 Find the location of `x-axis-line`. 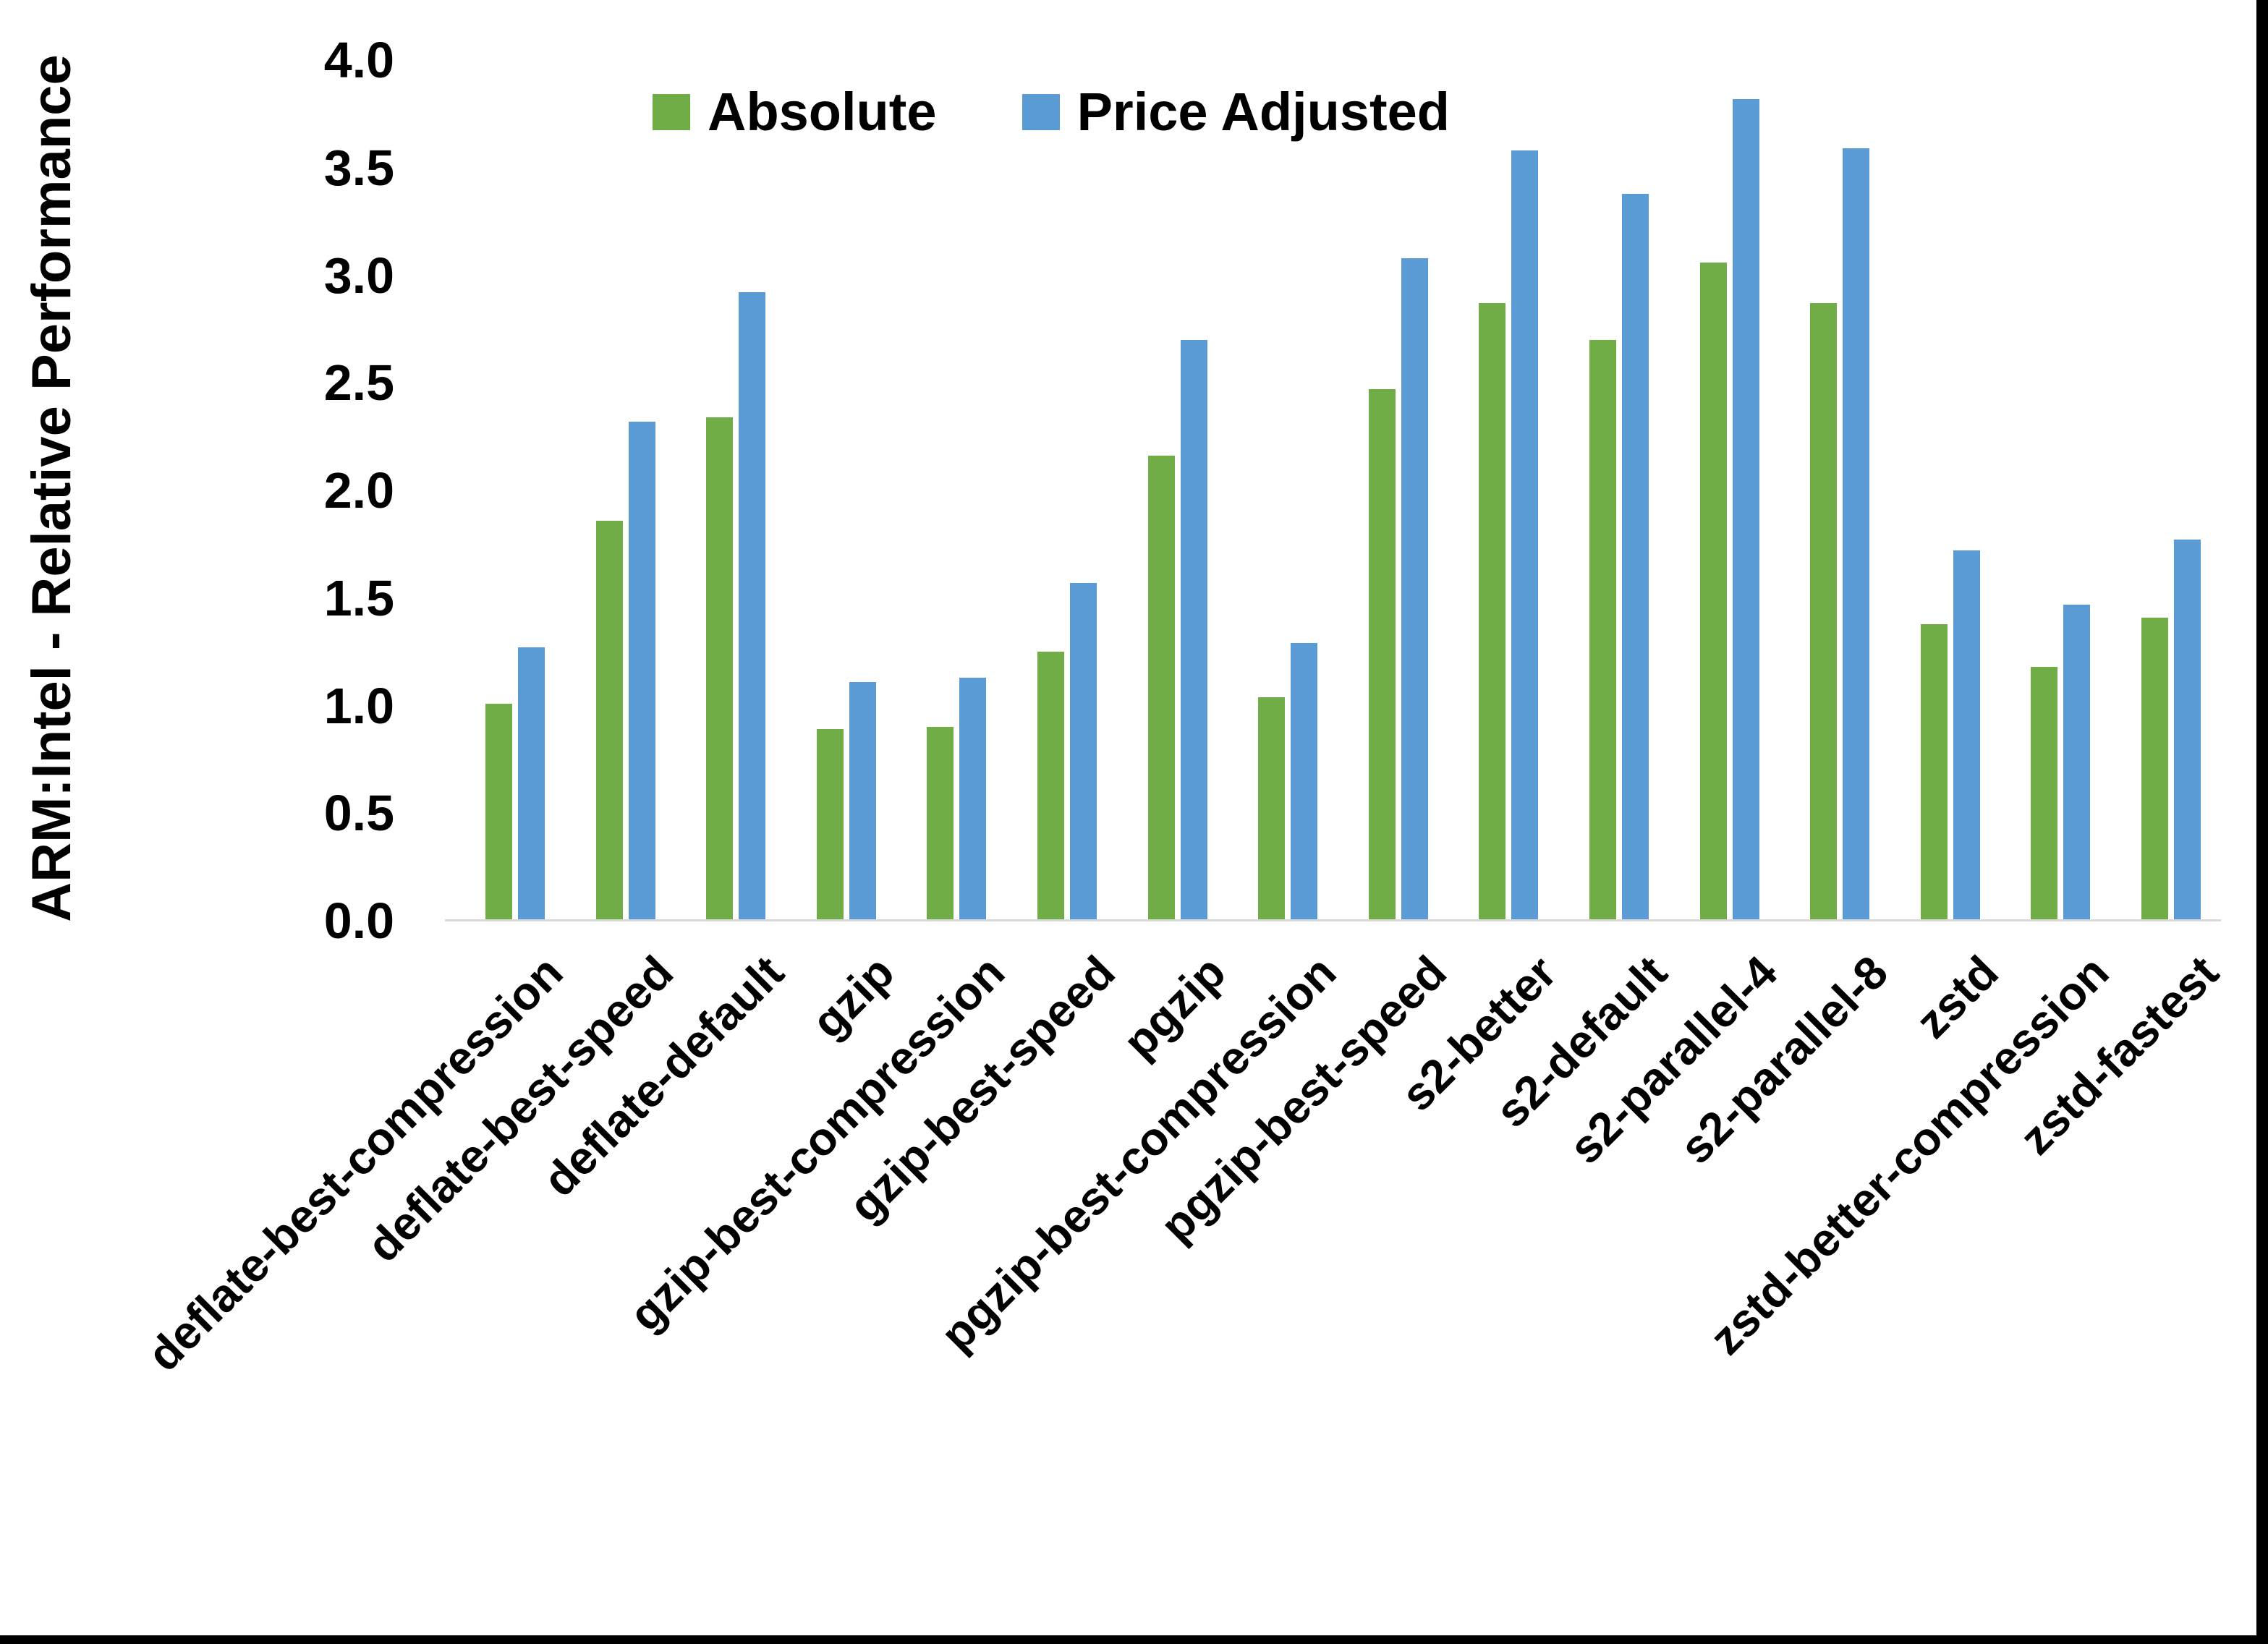

x-axis-line is located at coordinates (1333, 920).